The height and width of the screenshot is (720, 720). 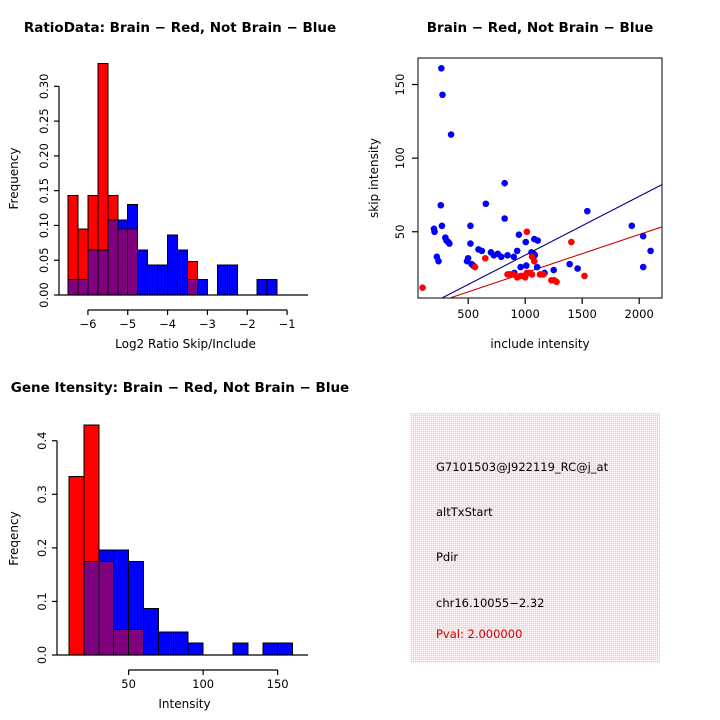 What do you see at coordinates (185, 344) in the screenshot?
I see `x-axis-label: Log2 Ratio Skip/Include` at bounding box center [185, 344].